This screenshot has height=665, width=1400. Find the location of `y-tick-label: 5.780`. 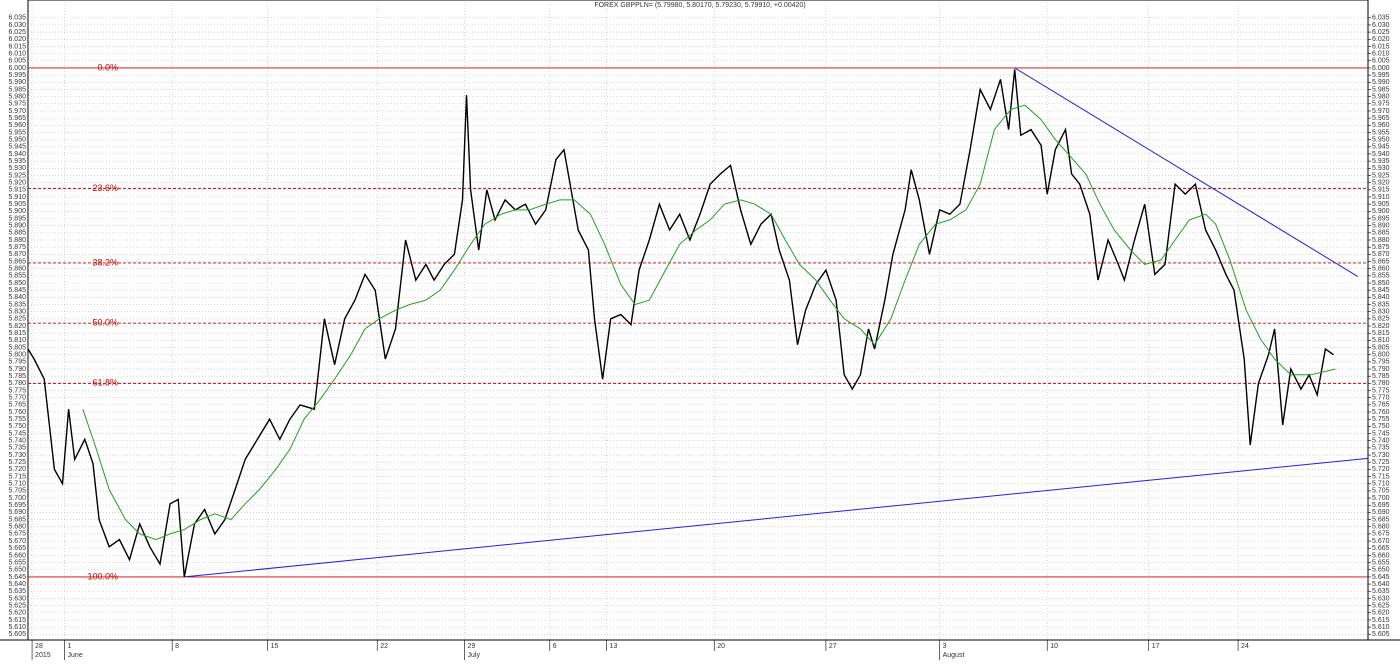

y-tick-label: 5.780 is located at coordinates (17, 383).